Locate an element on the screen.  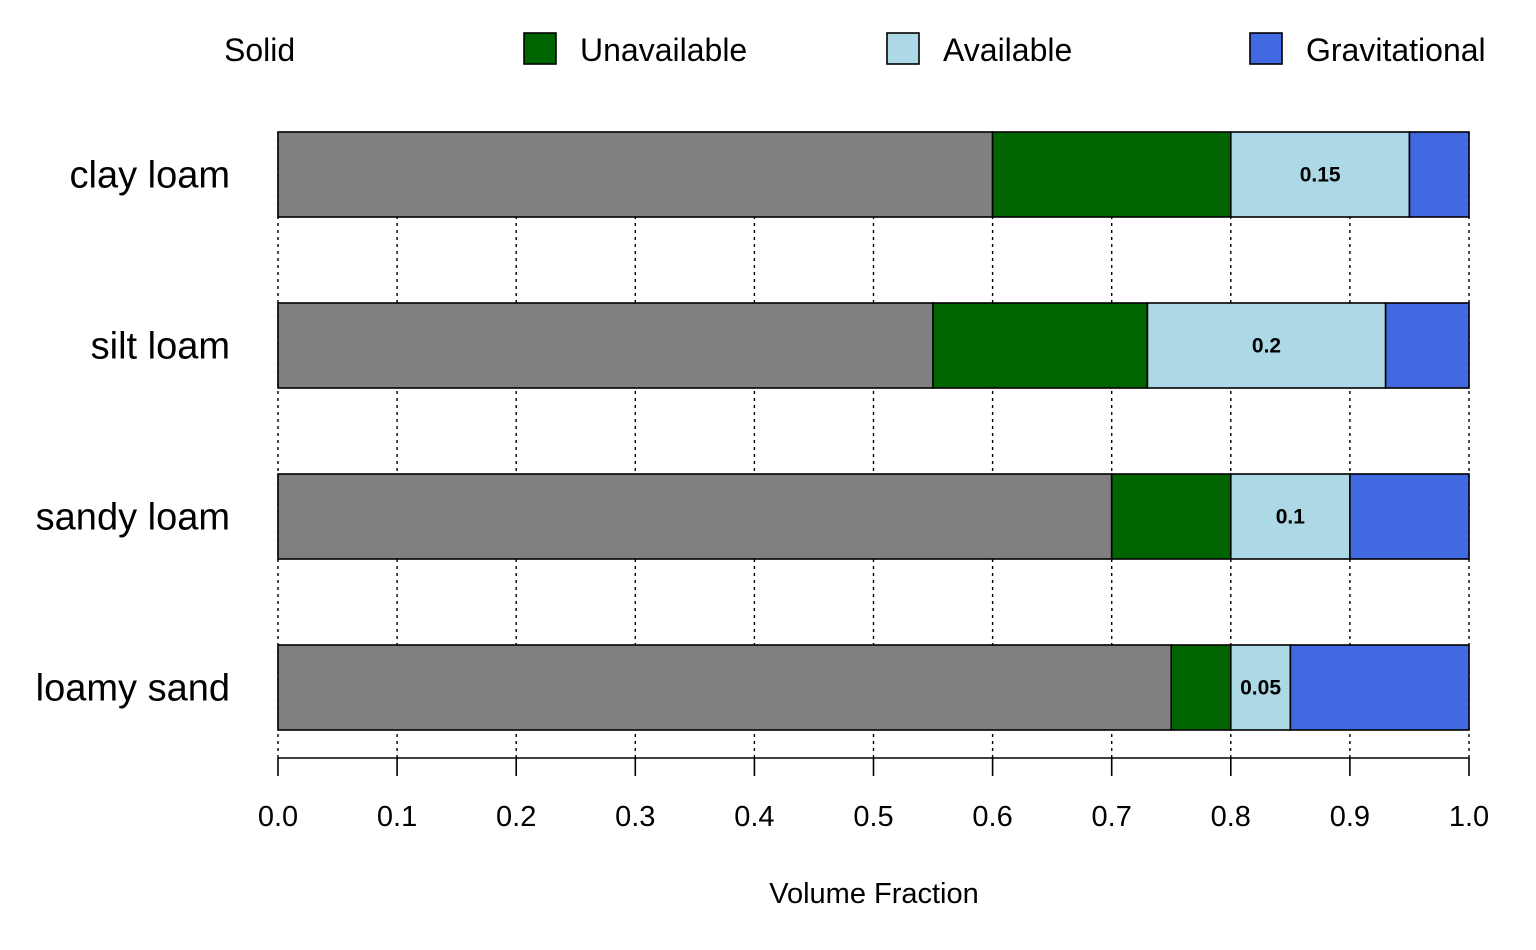
data-label: 0.05 is located at coordinates (1260, 688).